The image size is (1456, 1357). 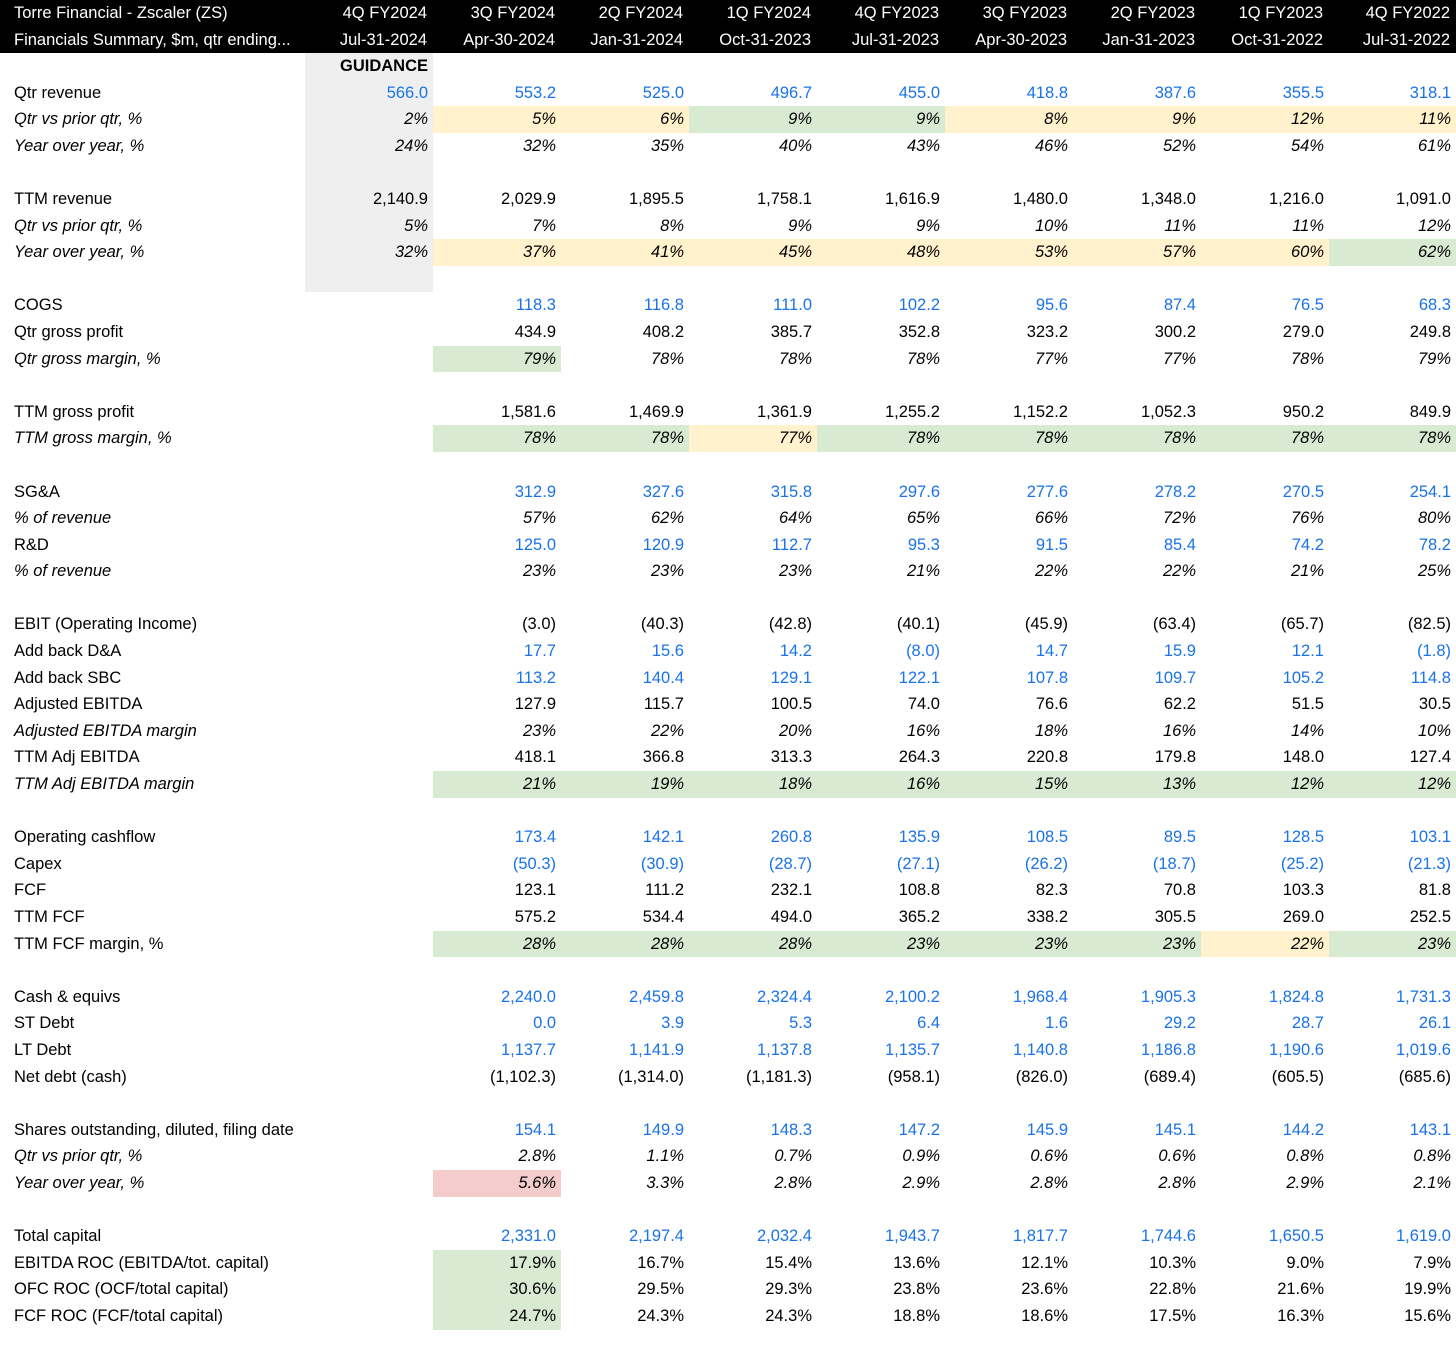 I want to click on value-cell: 129.1, so click(x=791, y=677).